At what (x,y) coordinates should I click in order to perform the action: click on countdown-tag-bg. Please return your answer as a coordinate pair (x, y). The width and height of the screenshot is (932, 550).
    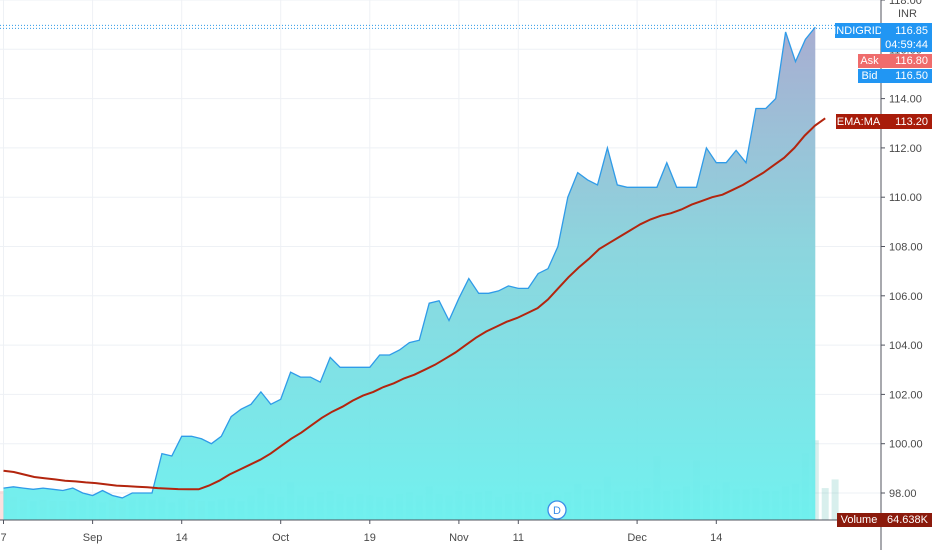
    Looking at the image, I should click on (906, 45).